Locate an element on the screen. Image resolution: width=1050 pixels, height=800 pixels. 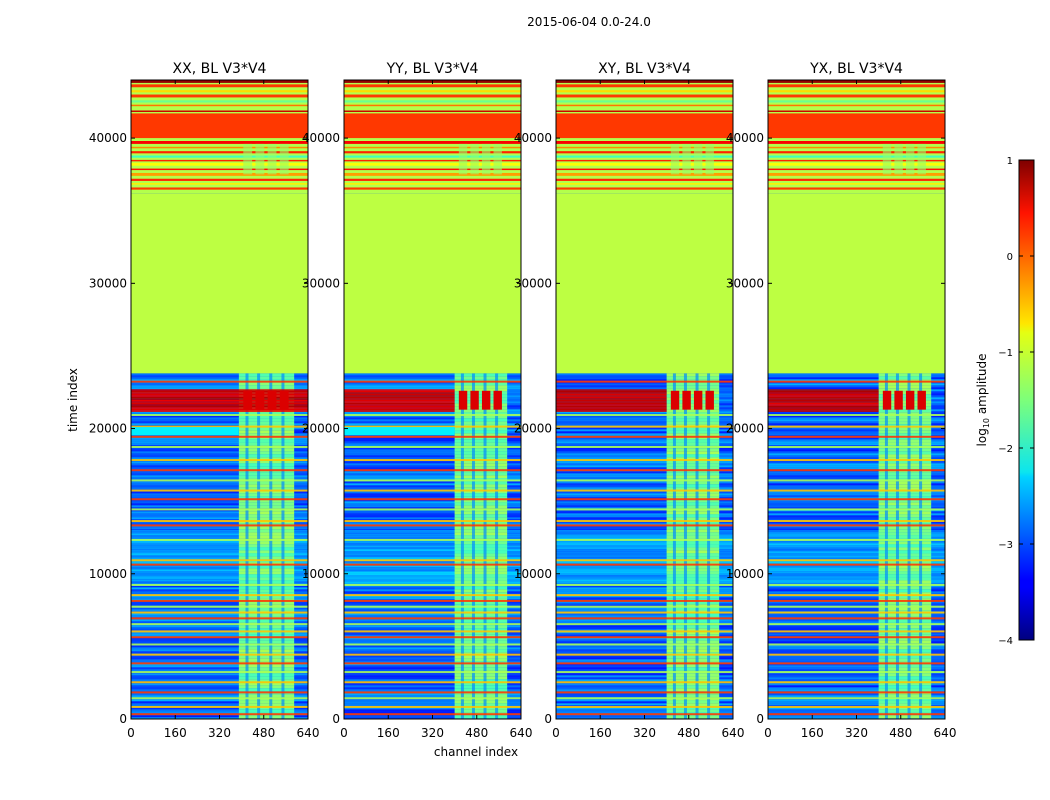
y-axis-label: time index is located at coordinates (73, 400).